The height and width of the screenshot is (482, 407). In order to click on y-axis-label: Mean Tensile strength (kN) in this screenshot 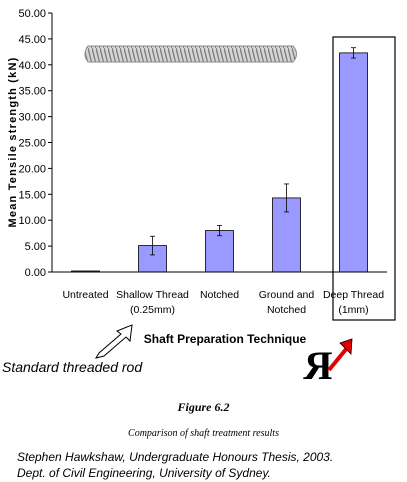, I will do `click(13, 142)`.